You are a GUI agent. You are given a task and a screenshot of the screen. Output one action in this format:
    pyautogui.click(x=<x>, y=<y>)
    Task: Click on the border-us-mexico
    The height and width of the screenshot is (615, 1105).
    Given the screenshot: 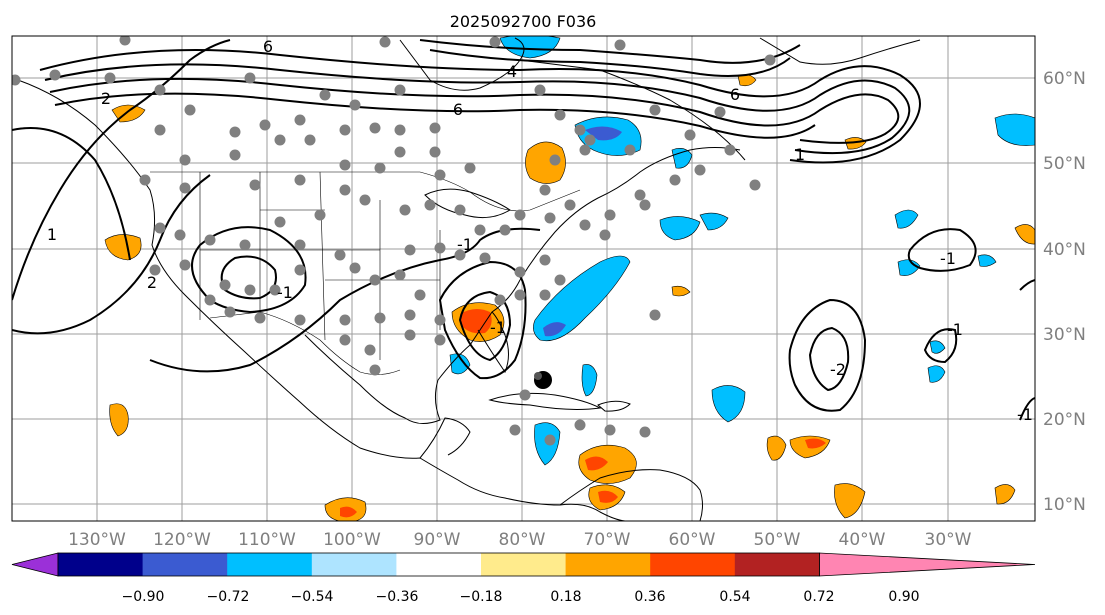 What is the action you would take?
    pyautogui.click(x=305, y=343)
    